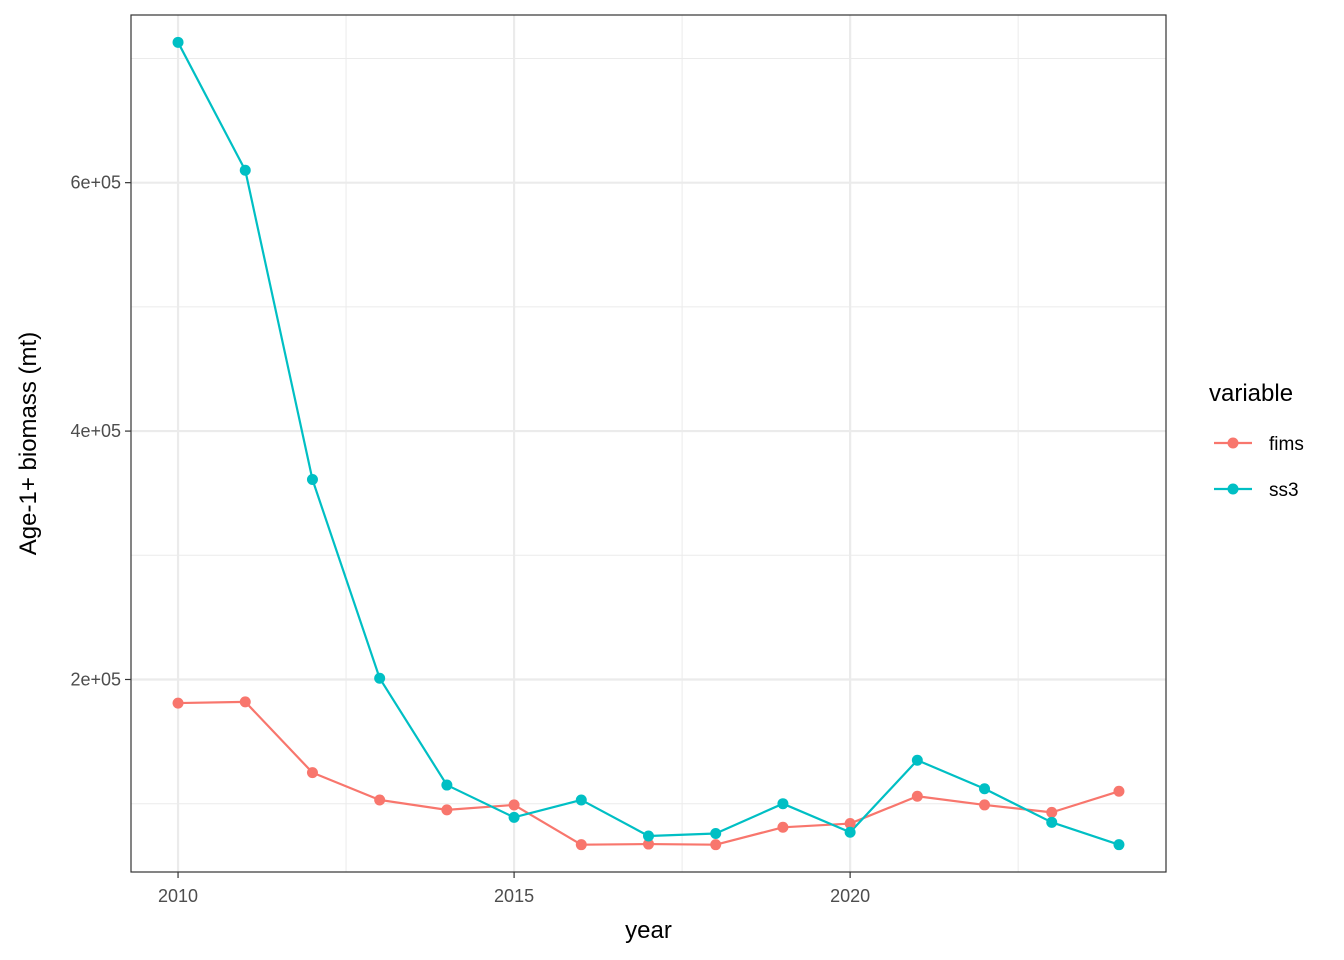 The width and height of the screenshot is (1344, 960). What do you see at coordinates (28, 443) in the screenshot?
I see `y-axis-title: Age-1+ biomass (mt)` at bounding box center [28, 443].